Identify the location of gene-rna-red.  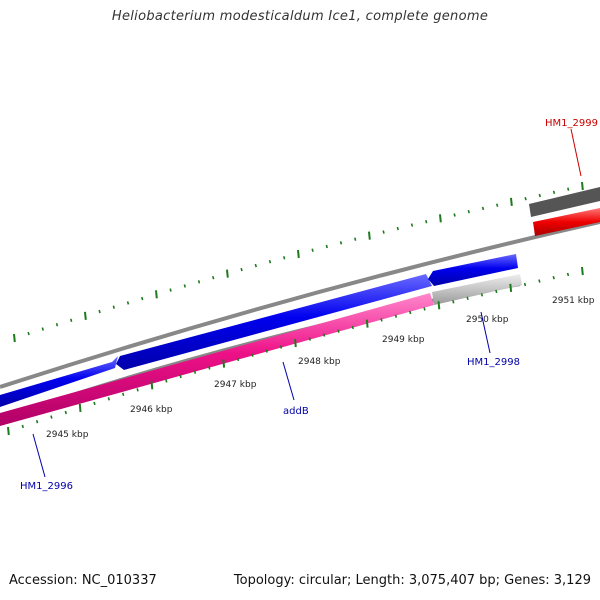
(566, 222).